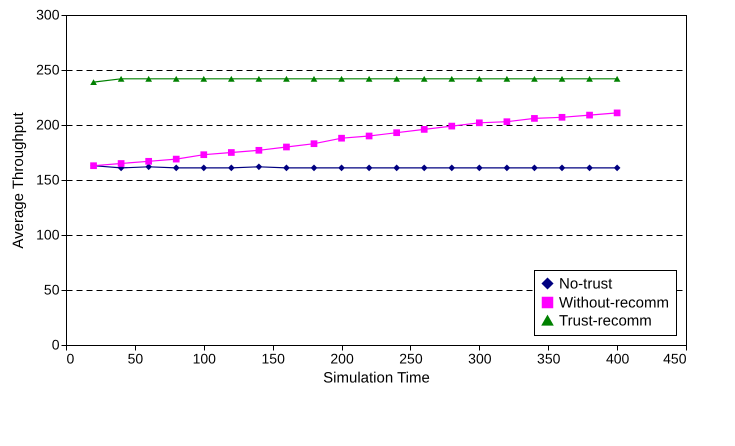  I want to click on y-tick-label: 150, so click(48, 180).